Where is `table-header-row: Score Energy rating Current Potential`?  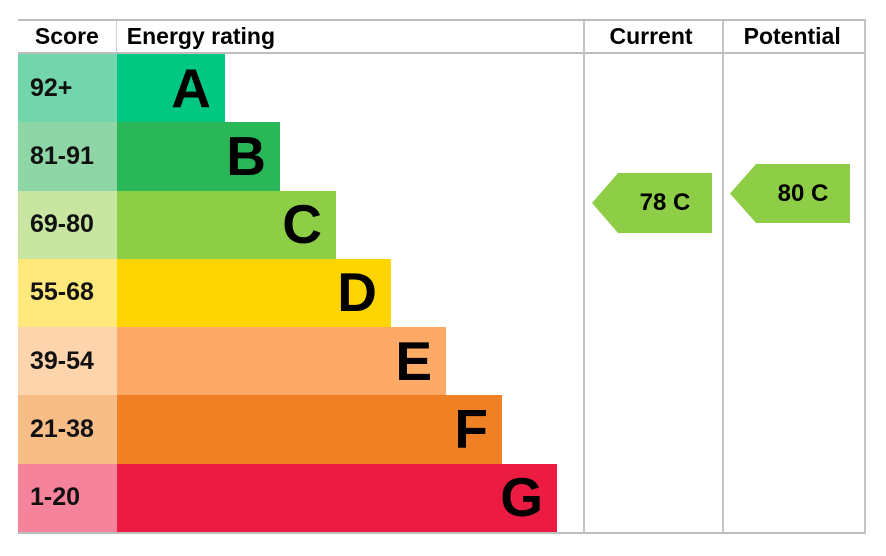
table-header-row: Score Energy rating Current Potential is located at coordinates (441, 37).